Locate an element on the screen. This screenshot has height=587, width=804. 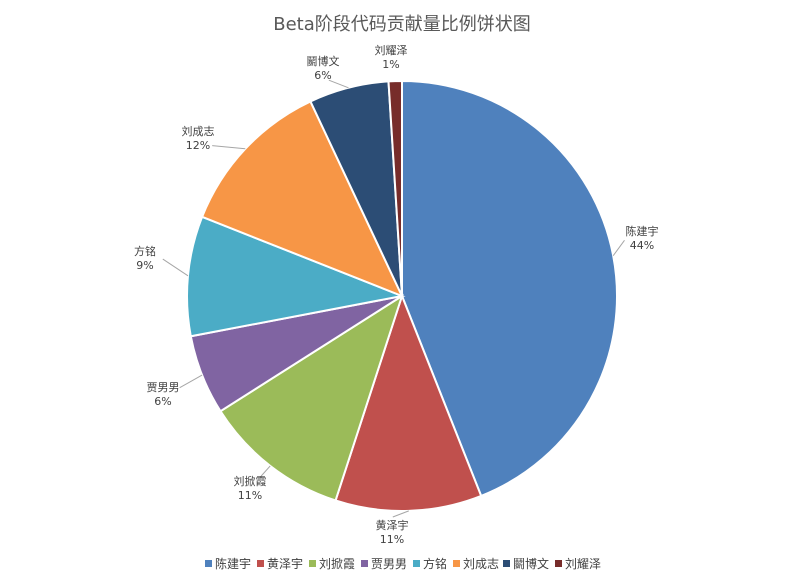
legend-label: 刘成志 is located at coordinates (481, 564).